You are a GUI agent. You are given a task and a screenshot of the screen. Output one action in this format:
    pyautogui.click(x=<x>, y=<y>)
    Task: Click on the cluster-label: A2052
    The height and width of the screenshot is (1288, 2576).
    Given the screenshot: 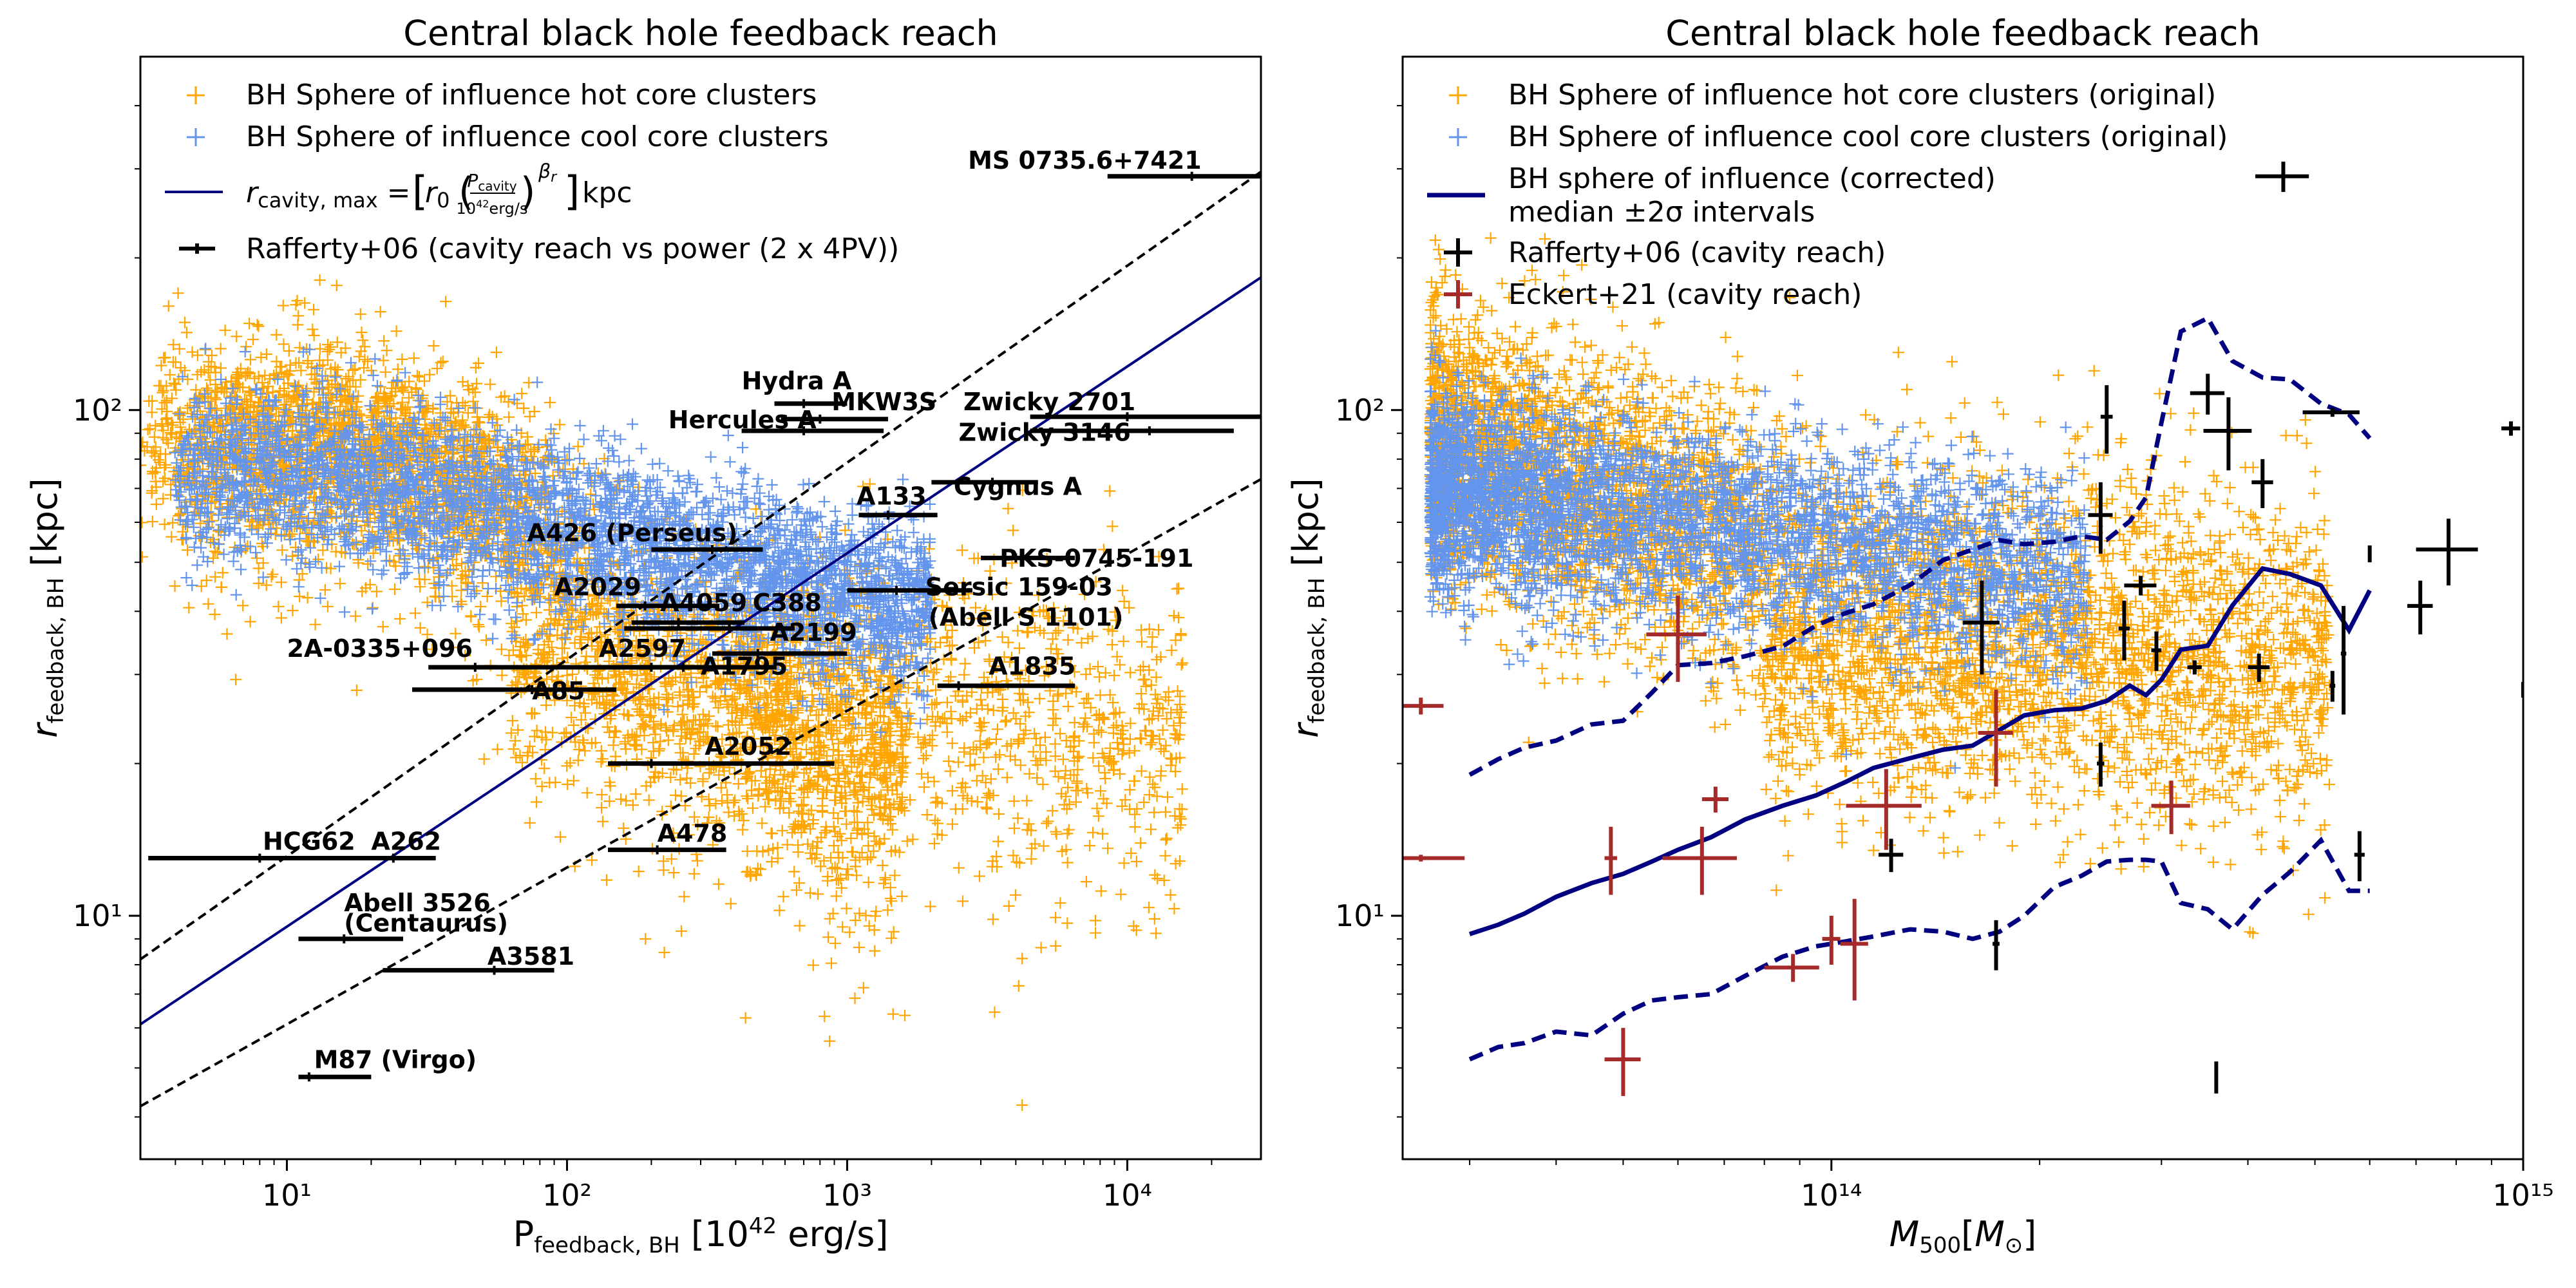 What is the action you would take?
    pyautogui.click(x=748, y=747)
    